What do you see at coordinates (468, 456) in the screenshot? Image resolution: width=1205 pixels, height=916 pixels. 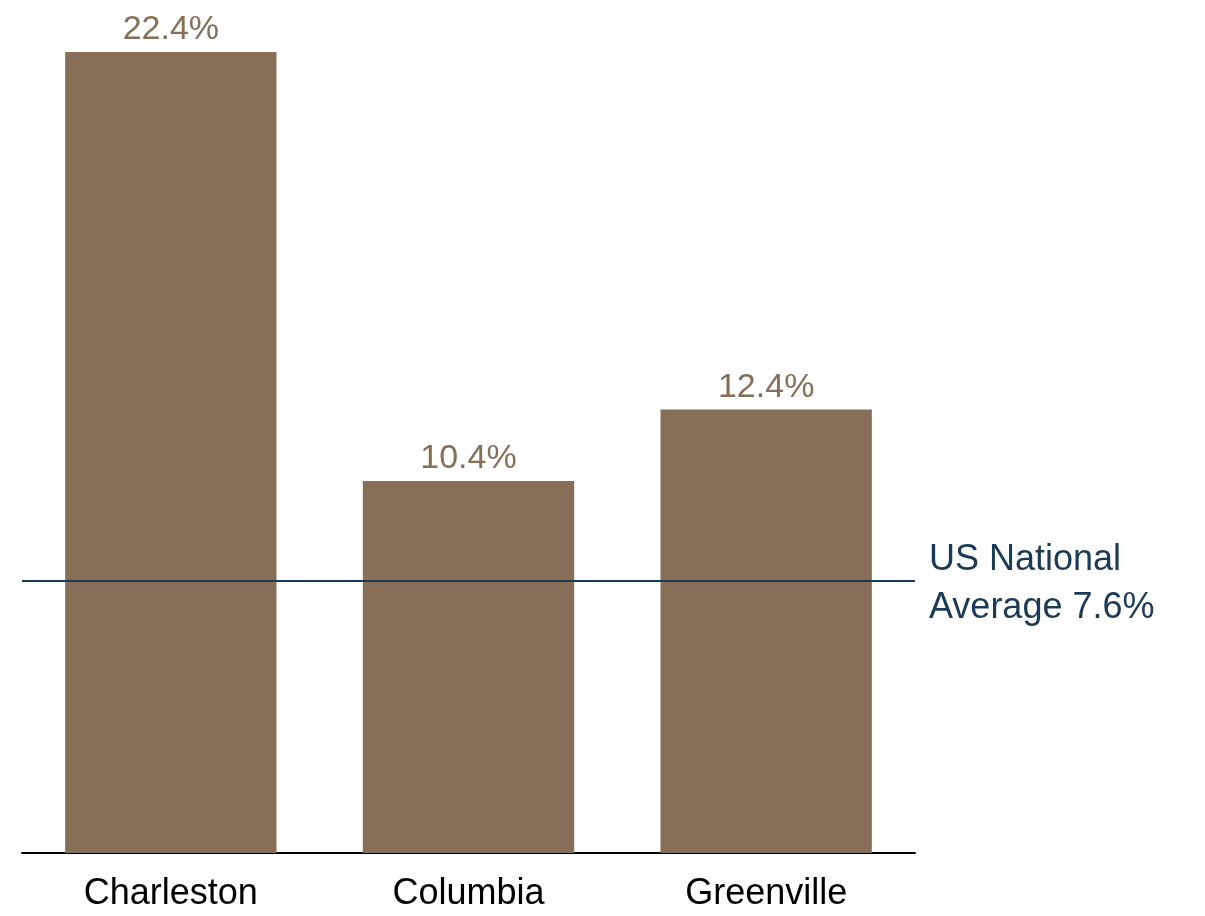 I see `data-label: 10.4%` at bounding box center [468, 456].